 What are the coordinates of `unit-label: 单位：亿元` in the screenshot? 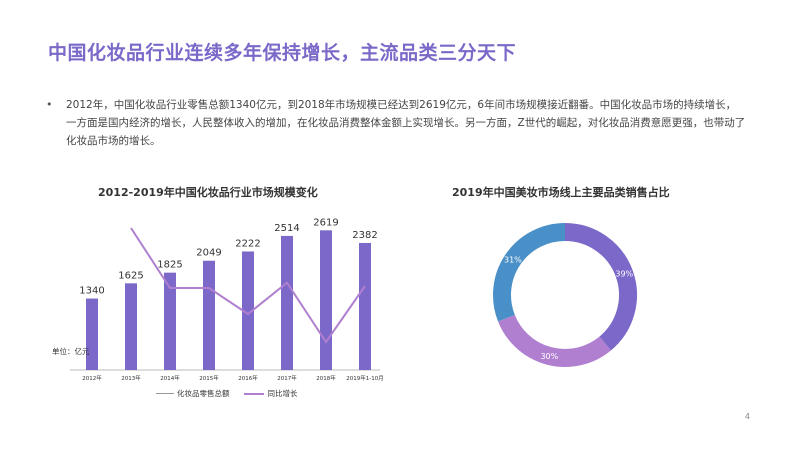 It's located at (71, 351).